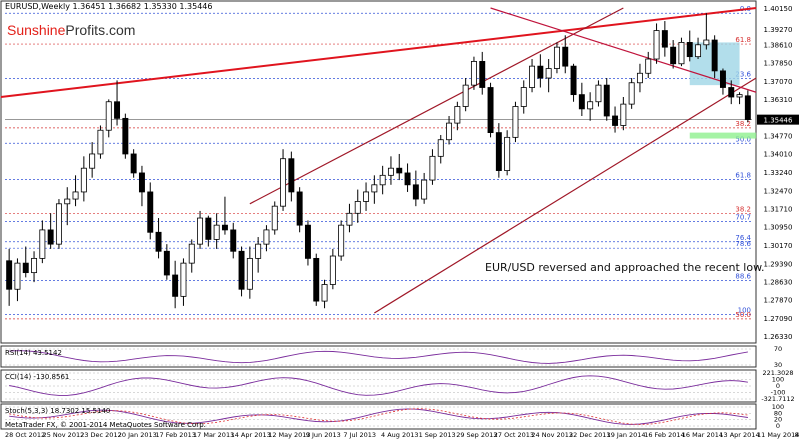 This screenshot has height=444, width=800. I want to click on fib-label: 23.6, so click(743, 74).